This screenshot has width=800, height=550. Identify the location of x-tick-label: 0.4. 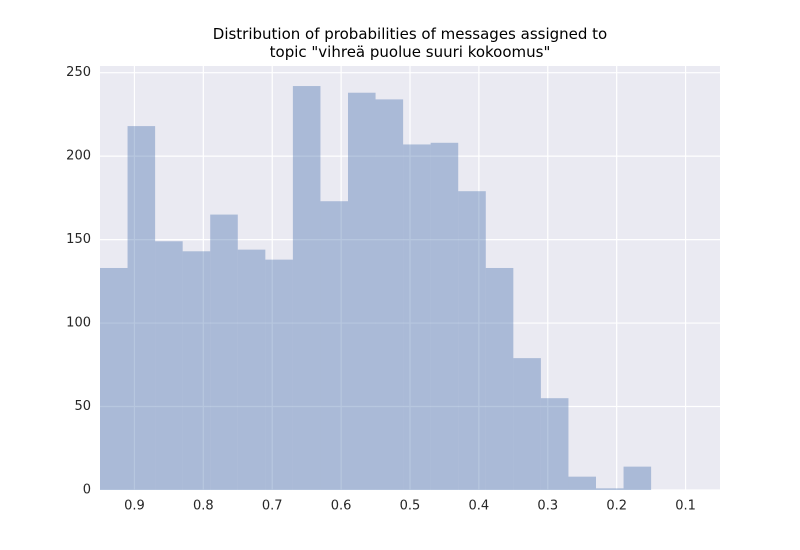
(479, 506).